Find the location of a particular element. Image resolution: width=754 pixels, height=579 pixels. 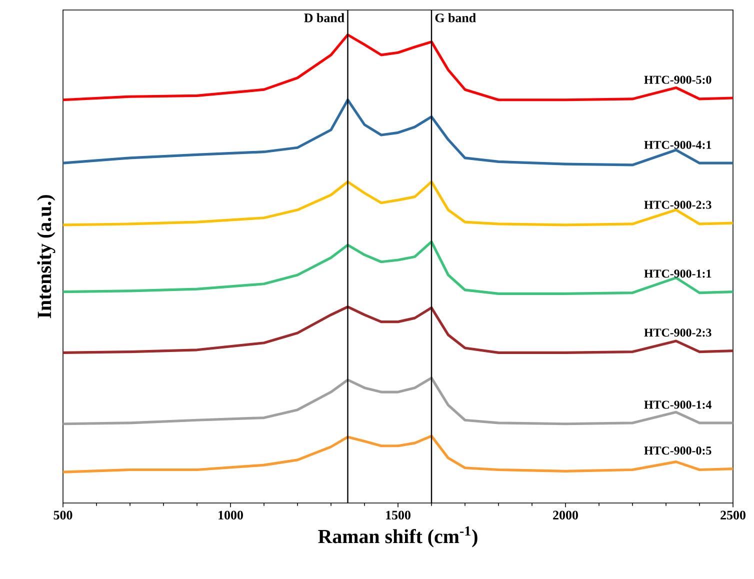

x-tick-label: 500 is located at coordinates (63, 515).